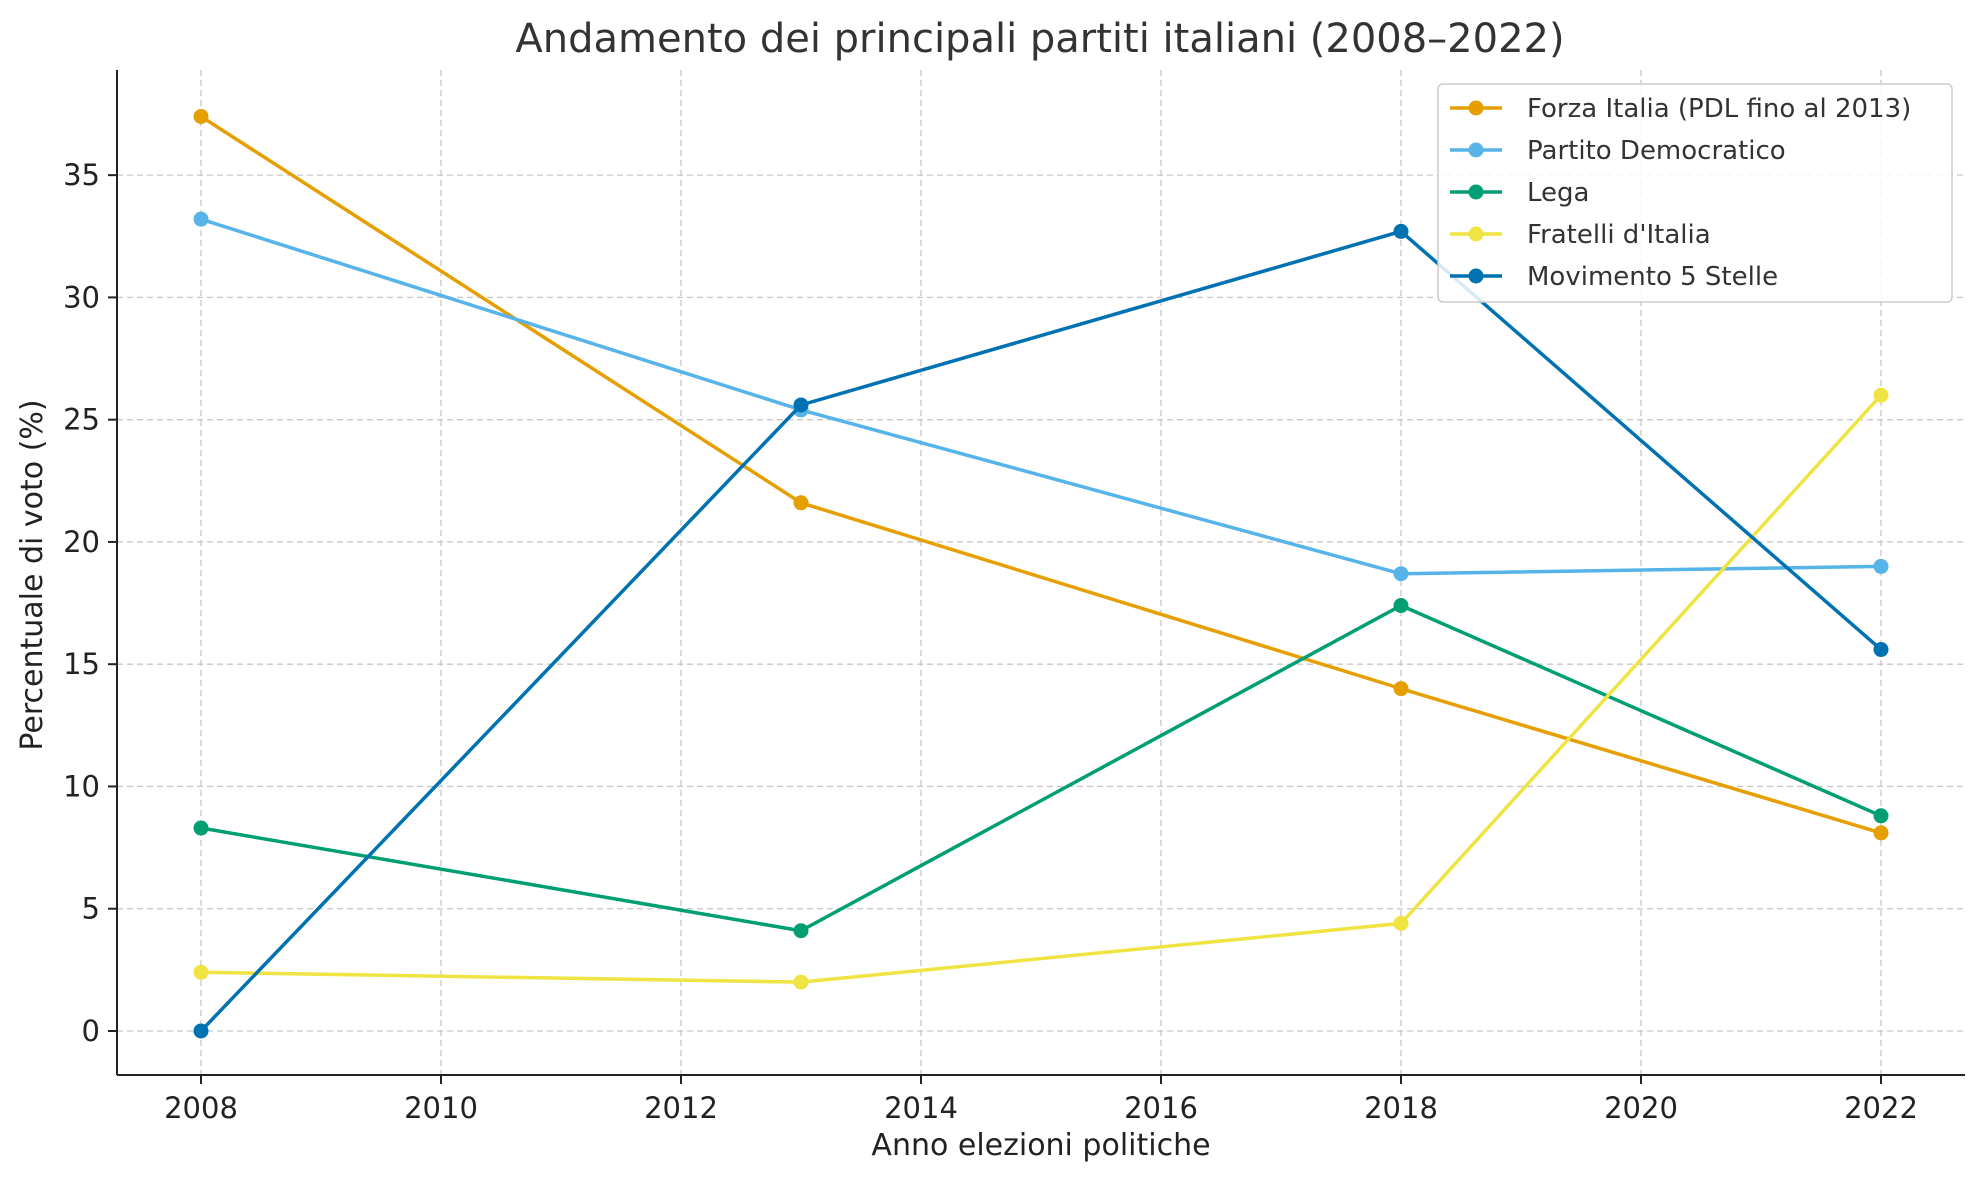 The height and width of the screenshot is (1180, 1980). I want to click on legend-box, so click(1695, 193).